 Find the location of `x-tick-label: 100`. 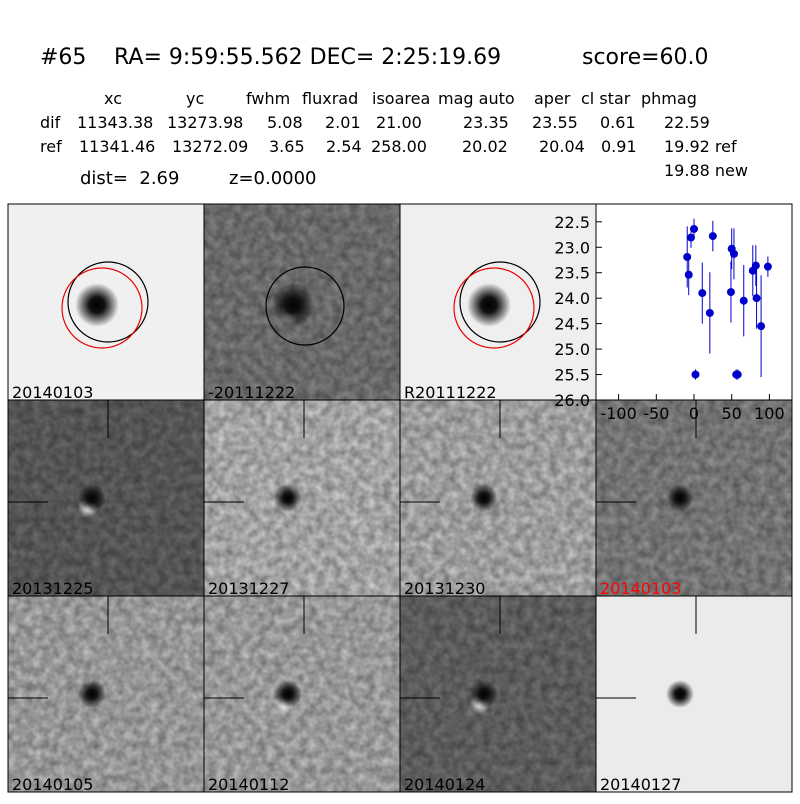

x-tick-label: 100 is located at coordinates (769, 413).